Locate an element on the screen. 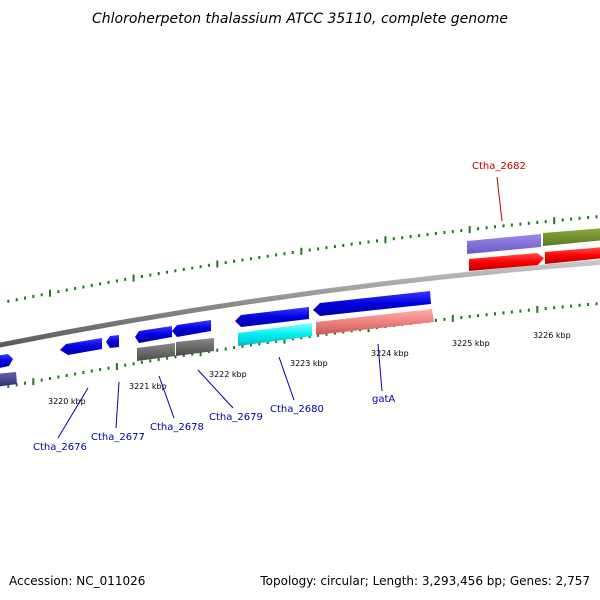  gene-feature-olive is located at coordinates (571, 237).